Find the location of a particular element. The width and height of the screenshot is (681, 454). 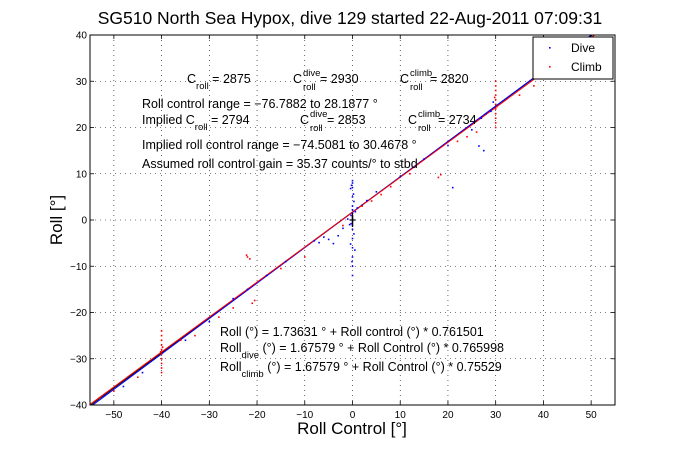

svg-text: dive is located at coordinates (318, 114).